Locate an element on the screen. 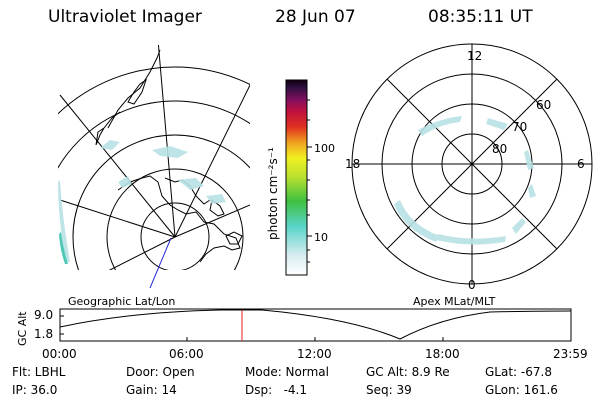  time-label: 08:35:11 UT is located at coordinates (480, 17).